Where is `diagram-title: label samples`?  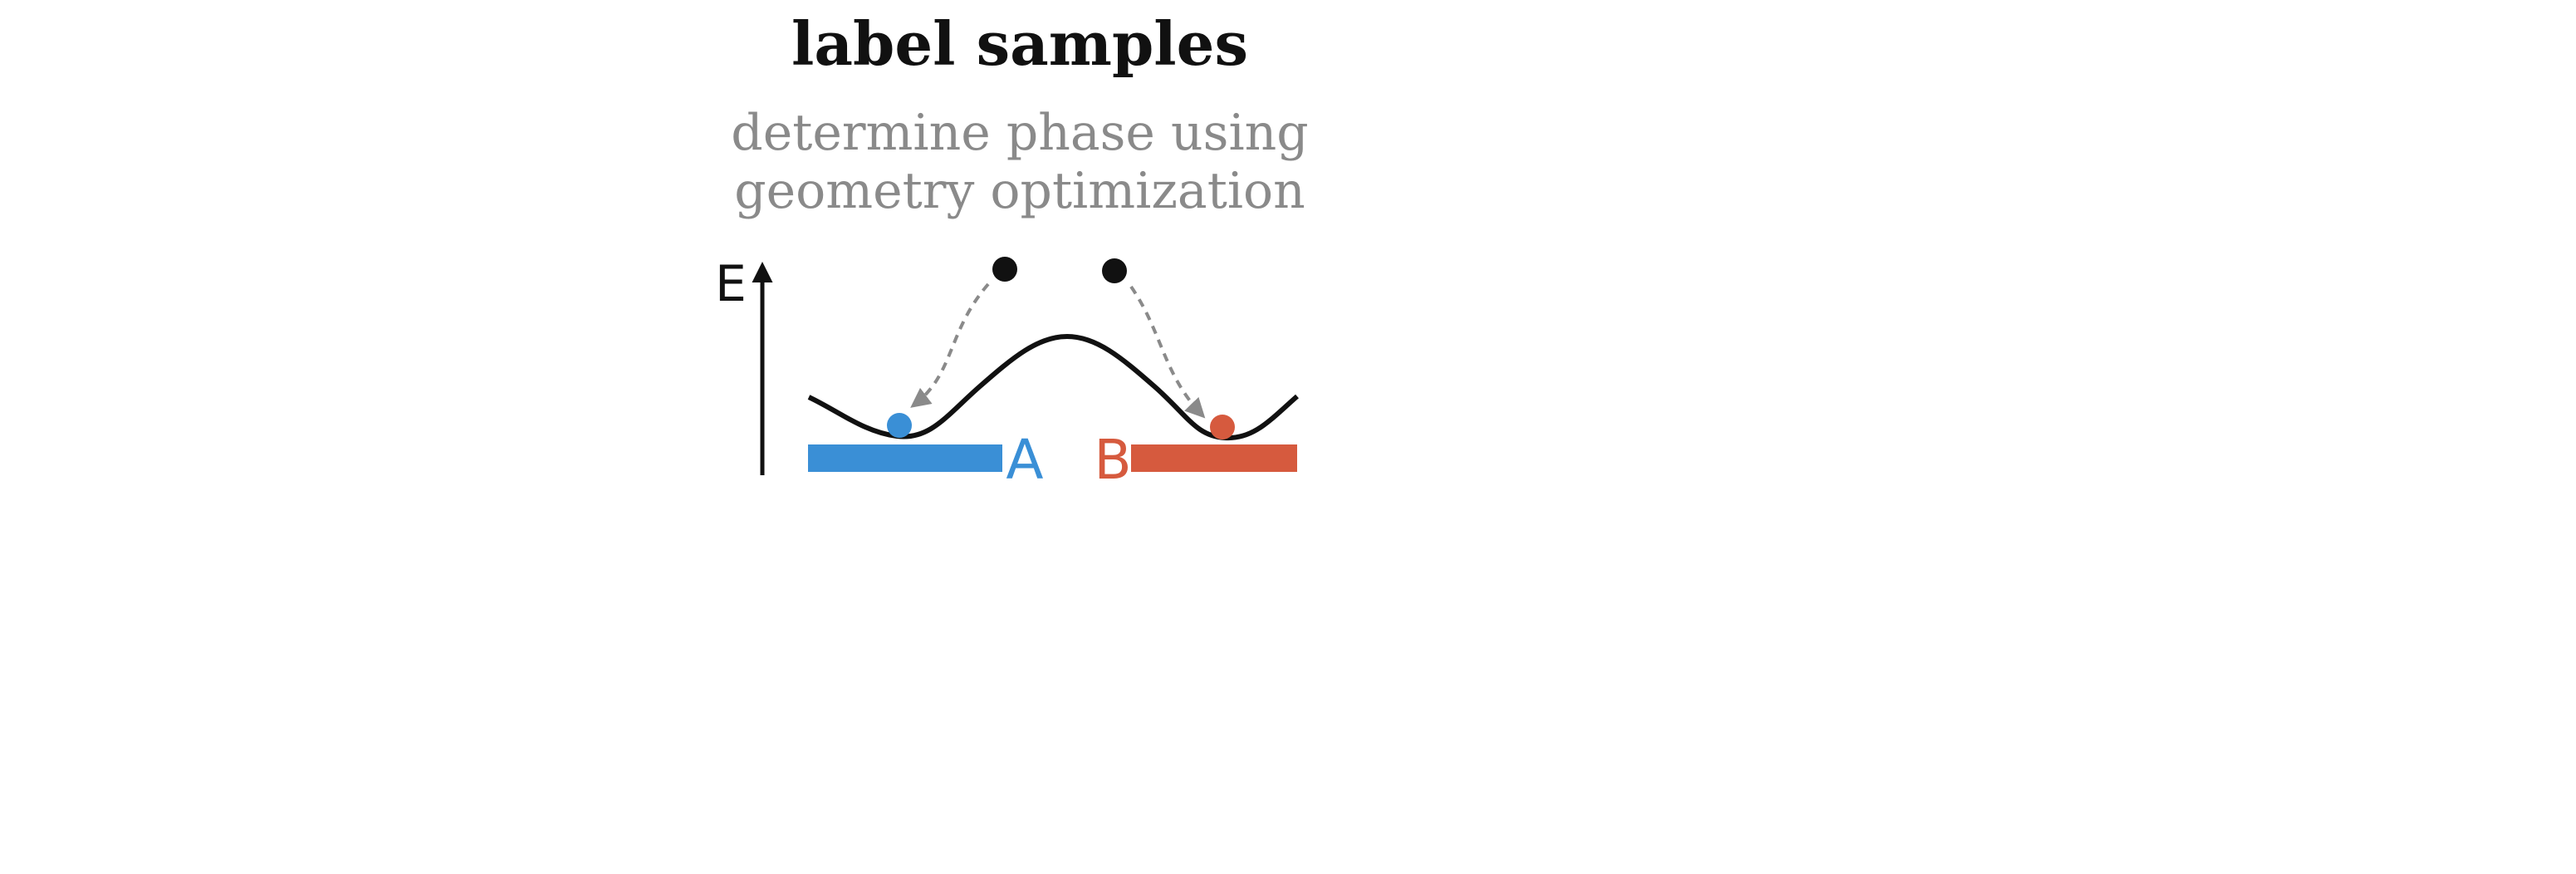
diagram-title: label samples is located at coordinates (1020, 43).